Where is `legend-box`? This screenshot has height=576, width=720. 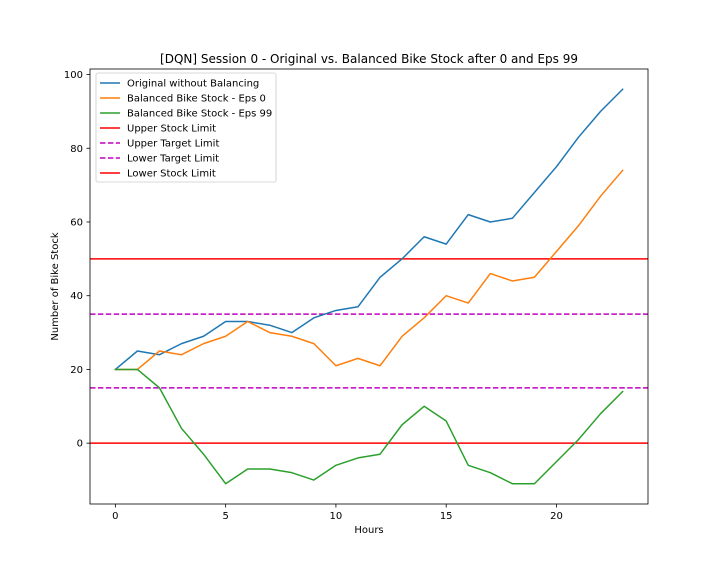 legend-box is located at coordinates (186, 127).